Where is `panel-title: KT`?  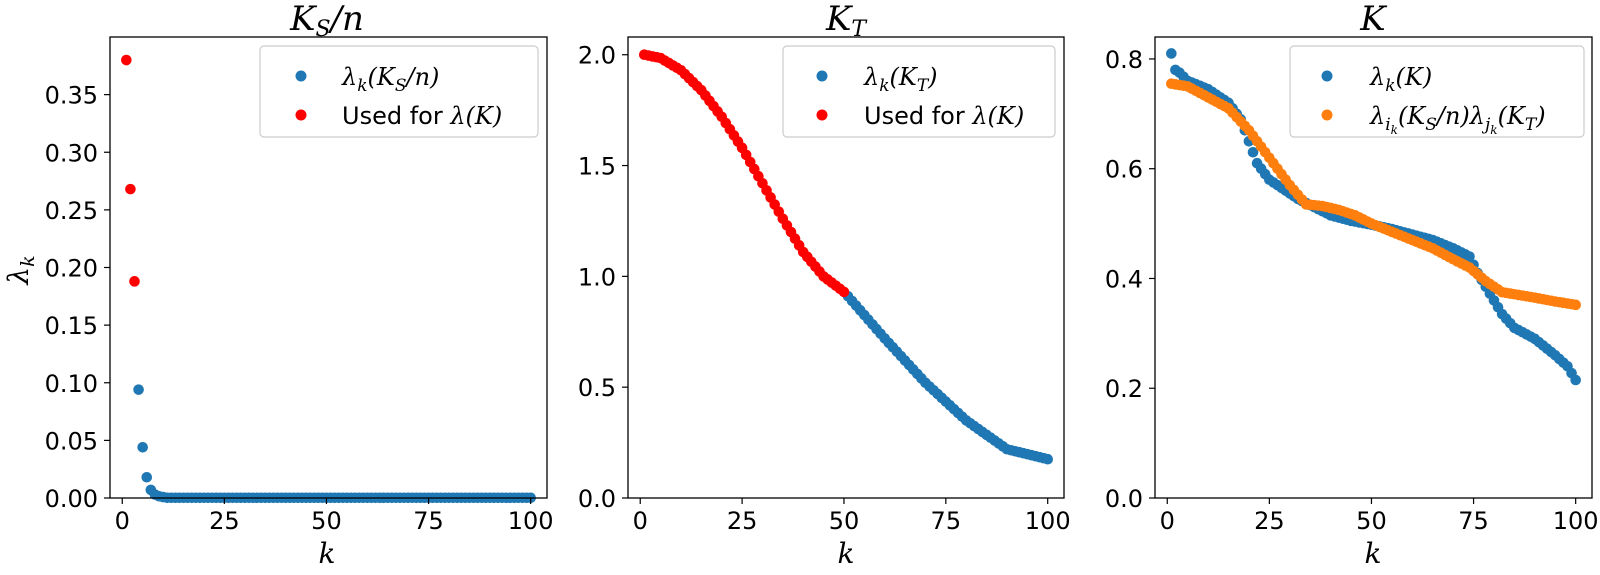 panel-title: KT is located at coordinates (846, 21).